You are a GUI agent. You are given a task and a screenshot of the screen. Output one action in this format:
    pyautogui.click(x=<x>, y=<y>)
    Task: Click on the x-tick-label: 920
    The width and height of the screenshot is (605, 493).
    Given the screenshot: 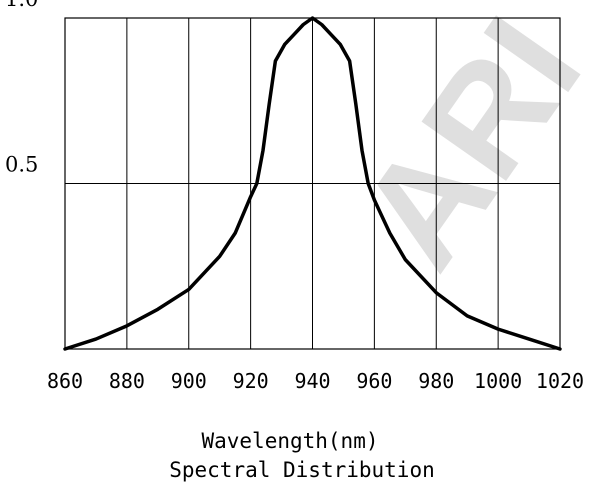 What is the action you would take?
    pyautogui.click(x=251, y=381)
    